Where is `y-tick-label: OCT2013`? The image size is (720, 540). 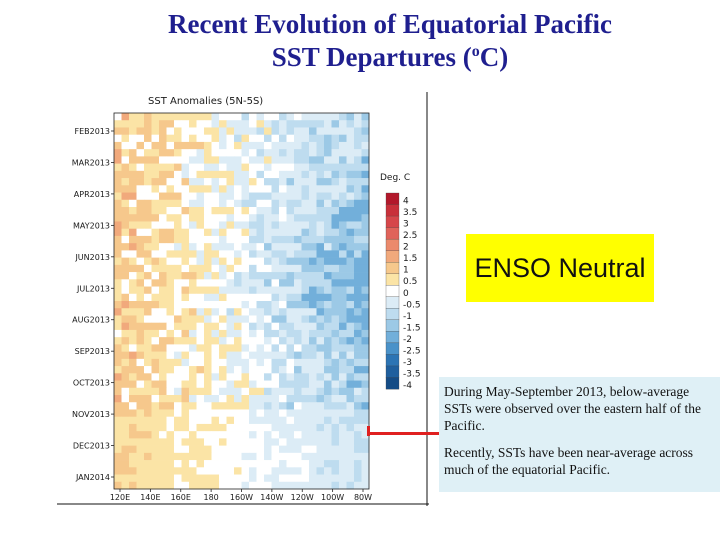
y-tick-label: OCT2013 is located at coordinates (91, 383).